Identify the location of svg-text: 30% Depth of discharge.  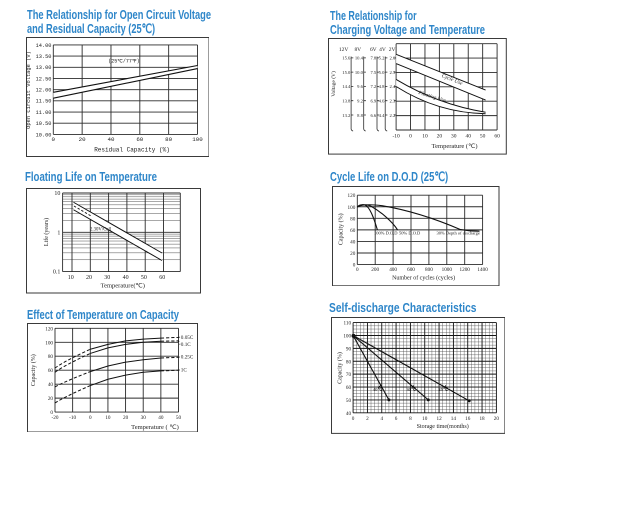
(458, 233).